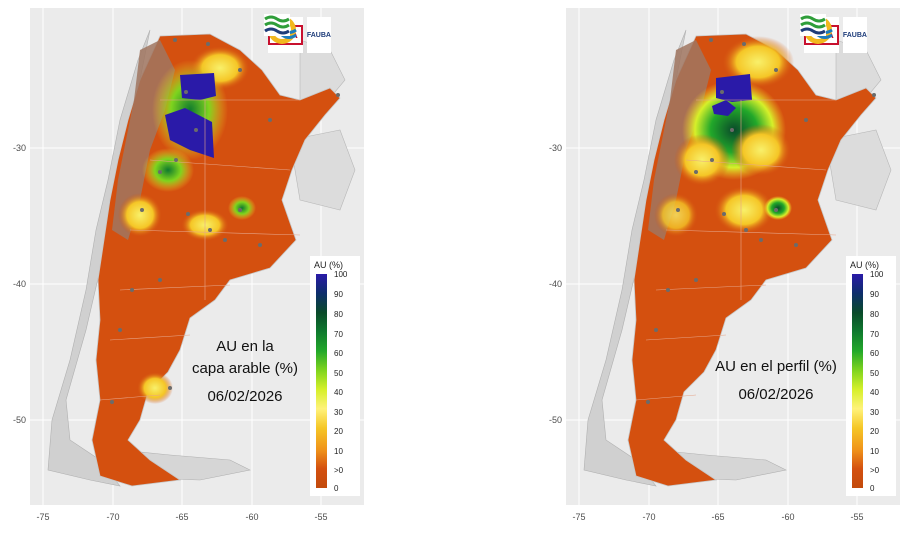 The image size is (914, 540). Describe the element at coordinates (776, 366) in the screenshot. I see `caption-line: AU en el perfil (%)` at that location.